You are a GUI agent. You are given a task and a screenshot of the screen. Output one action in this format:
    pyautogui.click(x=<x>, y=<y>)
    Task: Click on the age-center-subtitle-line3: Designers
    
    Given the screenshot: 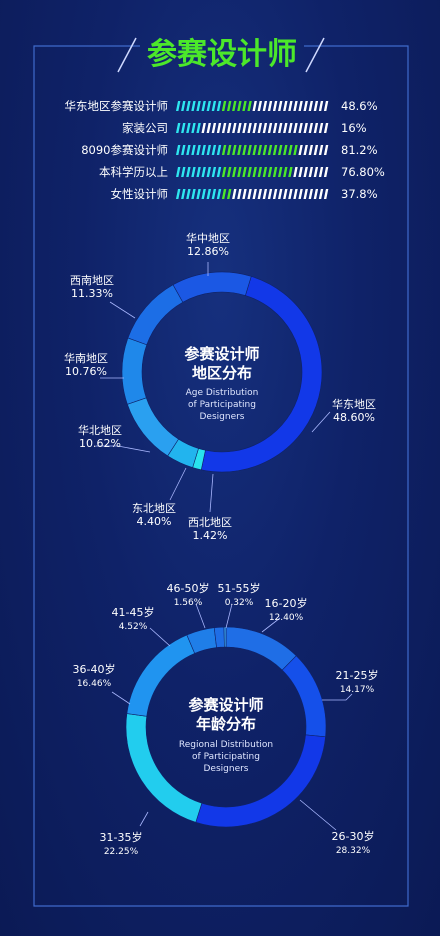 What is the action you would take?
    pyautogui.click(x=226, y=769)
    